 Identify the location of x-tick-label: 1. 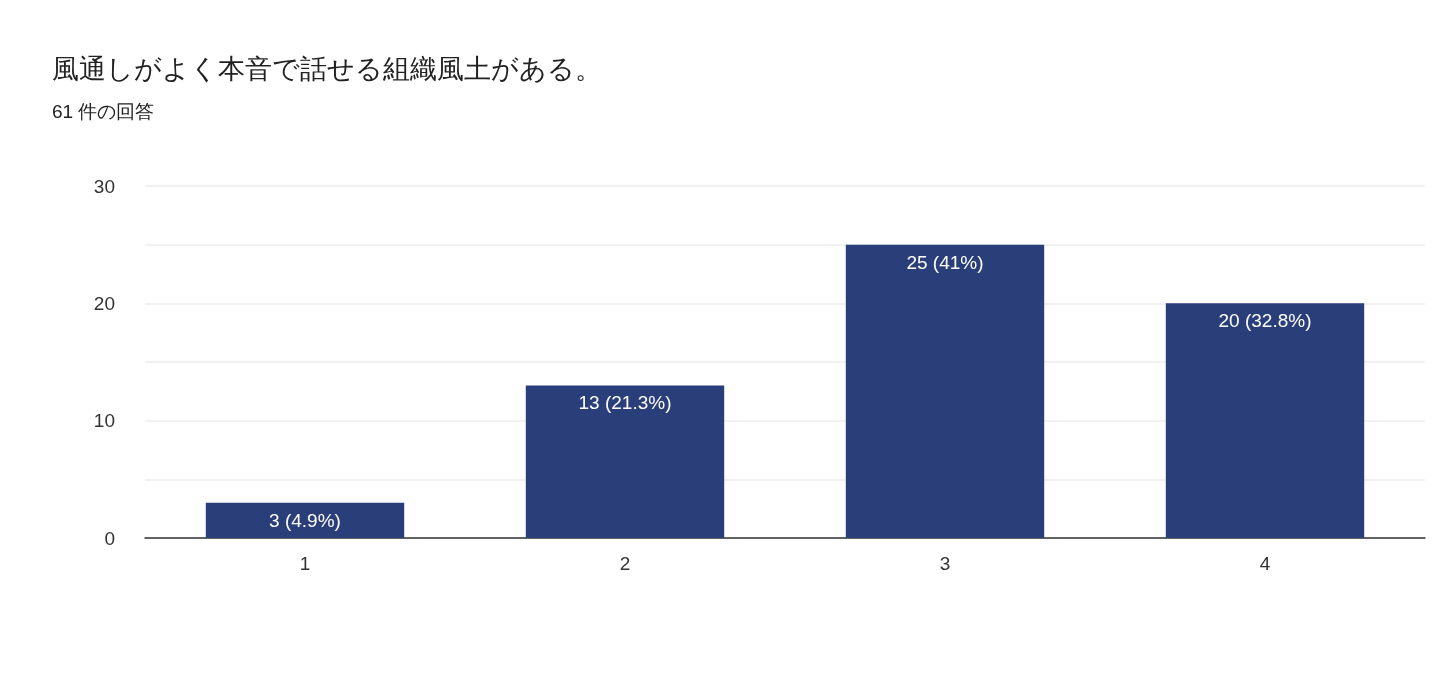
(305, 563).